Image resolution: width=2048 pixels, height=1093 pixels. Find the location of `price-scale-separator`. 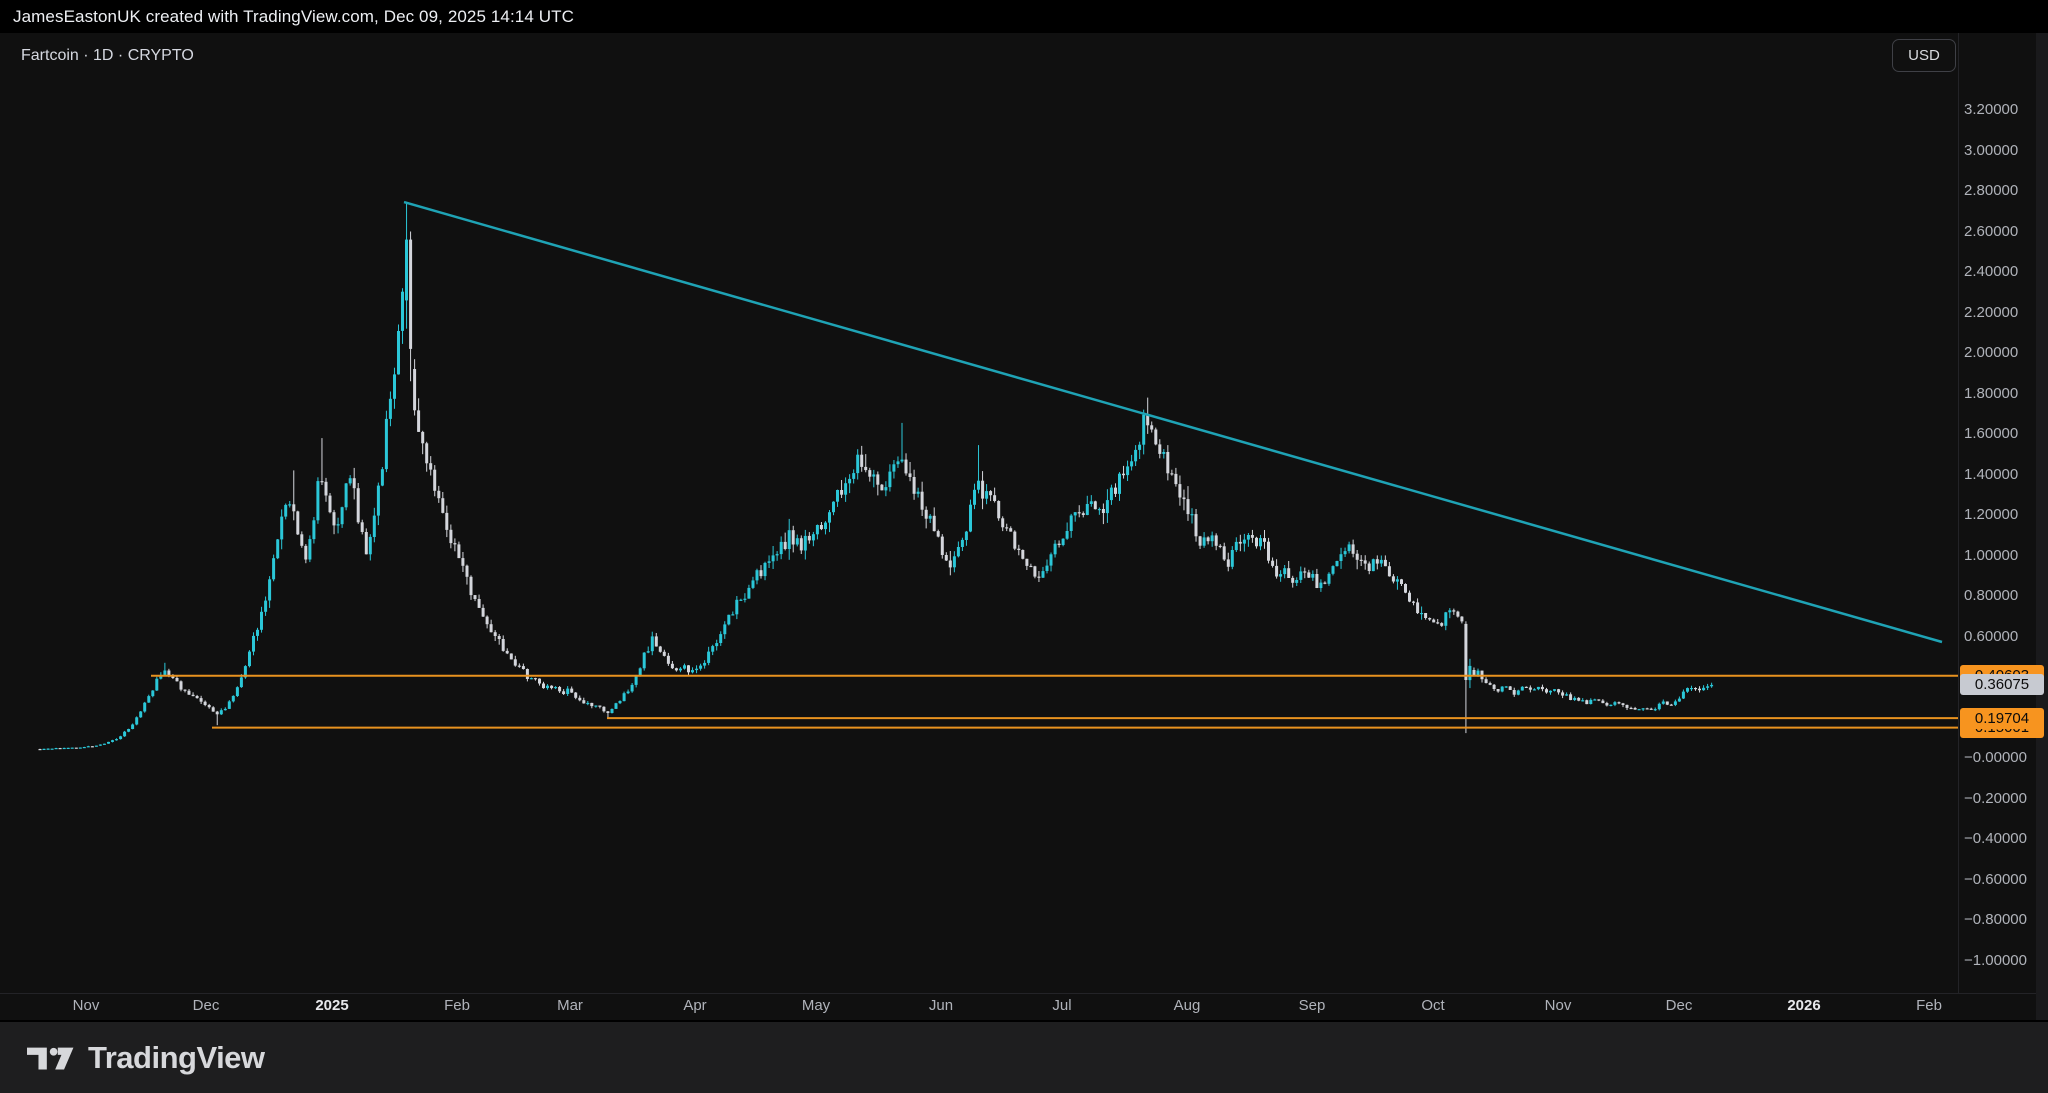

price-scale-separator is located at coordinates (1958, 513).